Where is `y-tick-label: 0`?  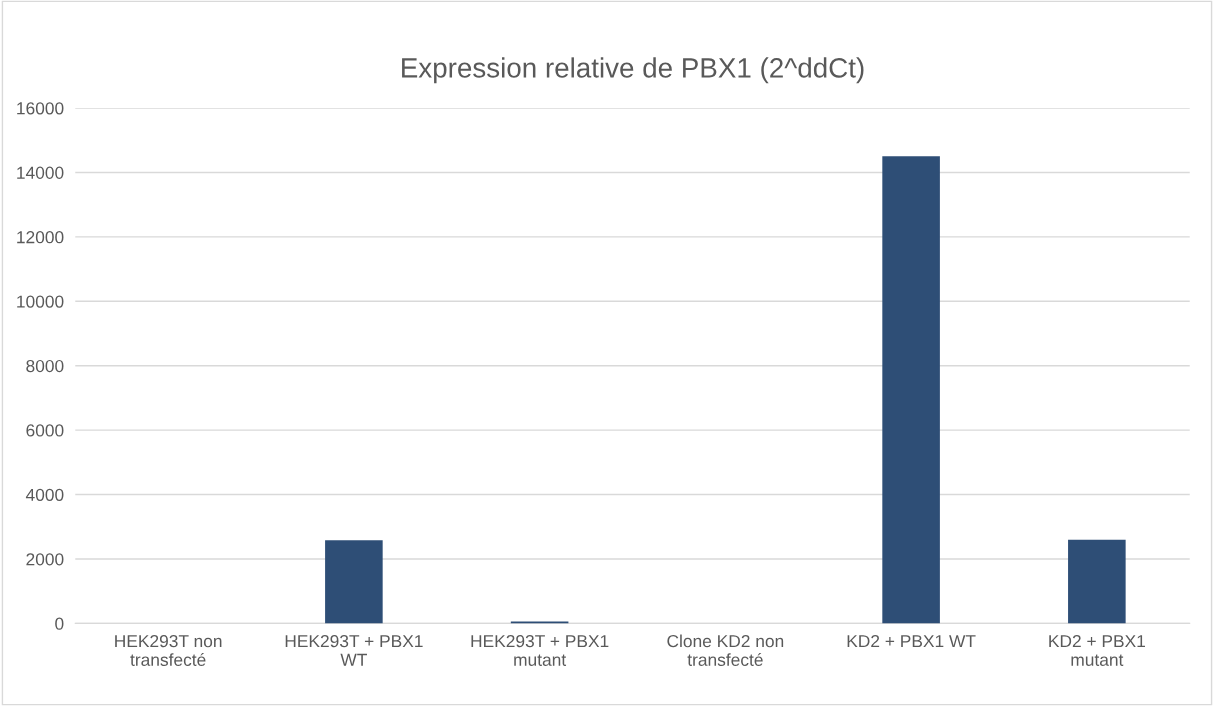
y-tick-label: 0 is located at coordinates (59, 623).